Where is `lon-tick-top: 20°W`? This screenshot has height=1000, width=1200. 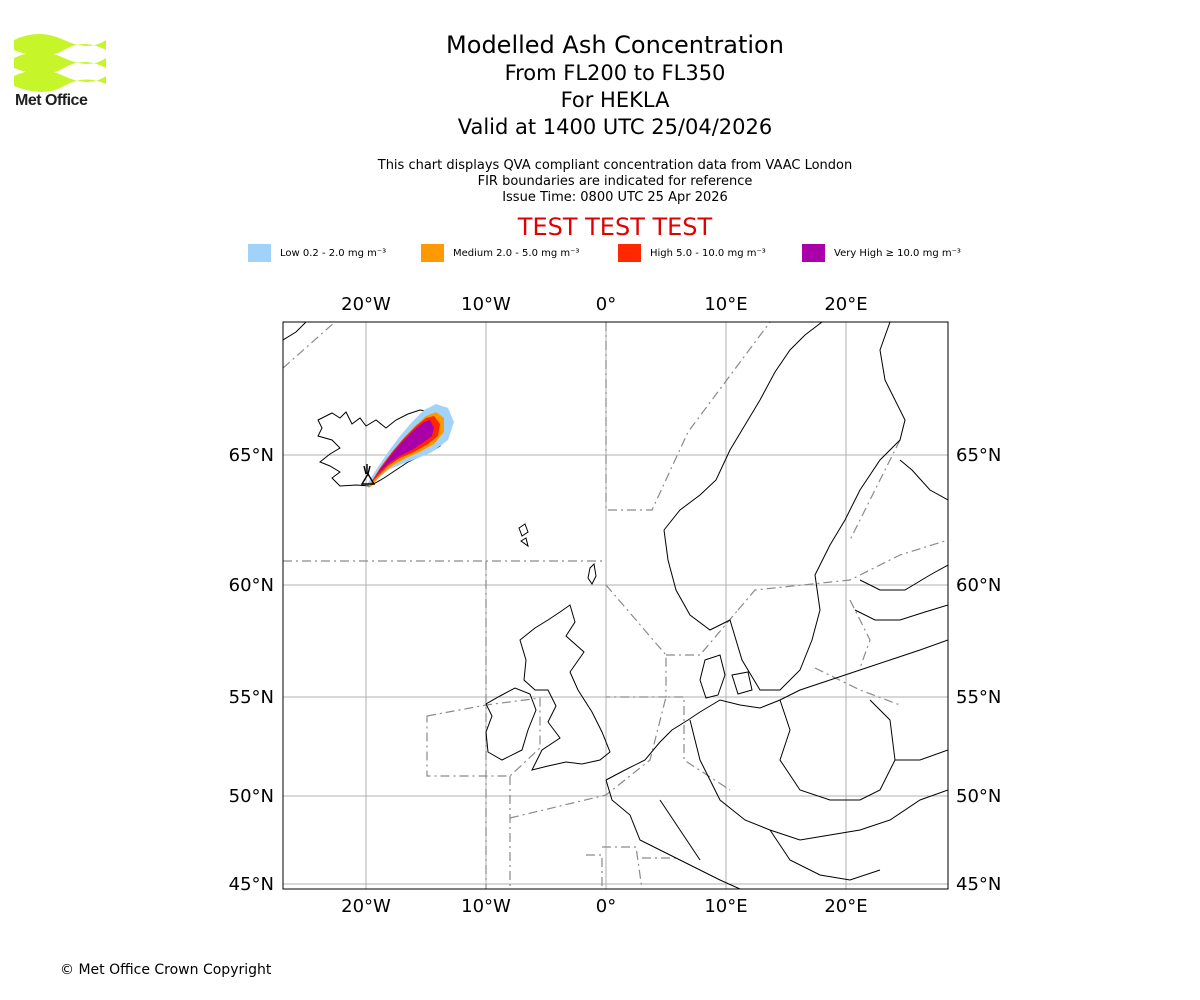 lon-tick-top: 20°W is located at coordinates (366, 304).